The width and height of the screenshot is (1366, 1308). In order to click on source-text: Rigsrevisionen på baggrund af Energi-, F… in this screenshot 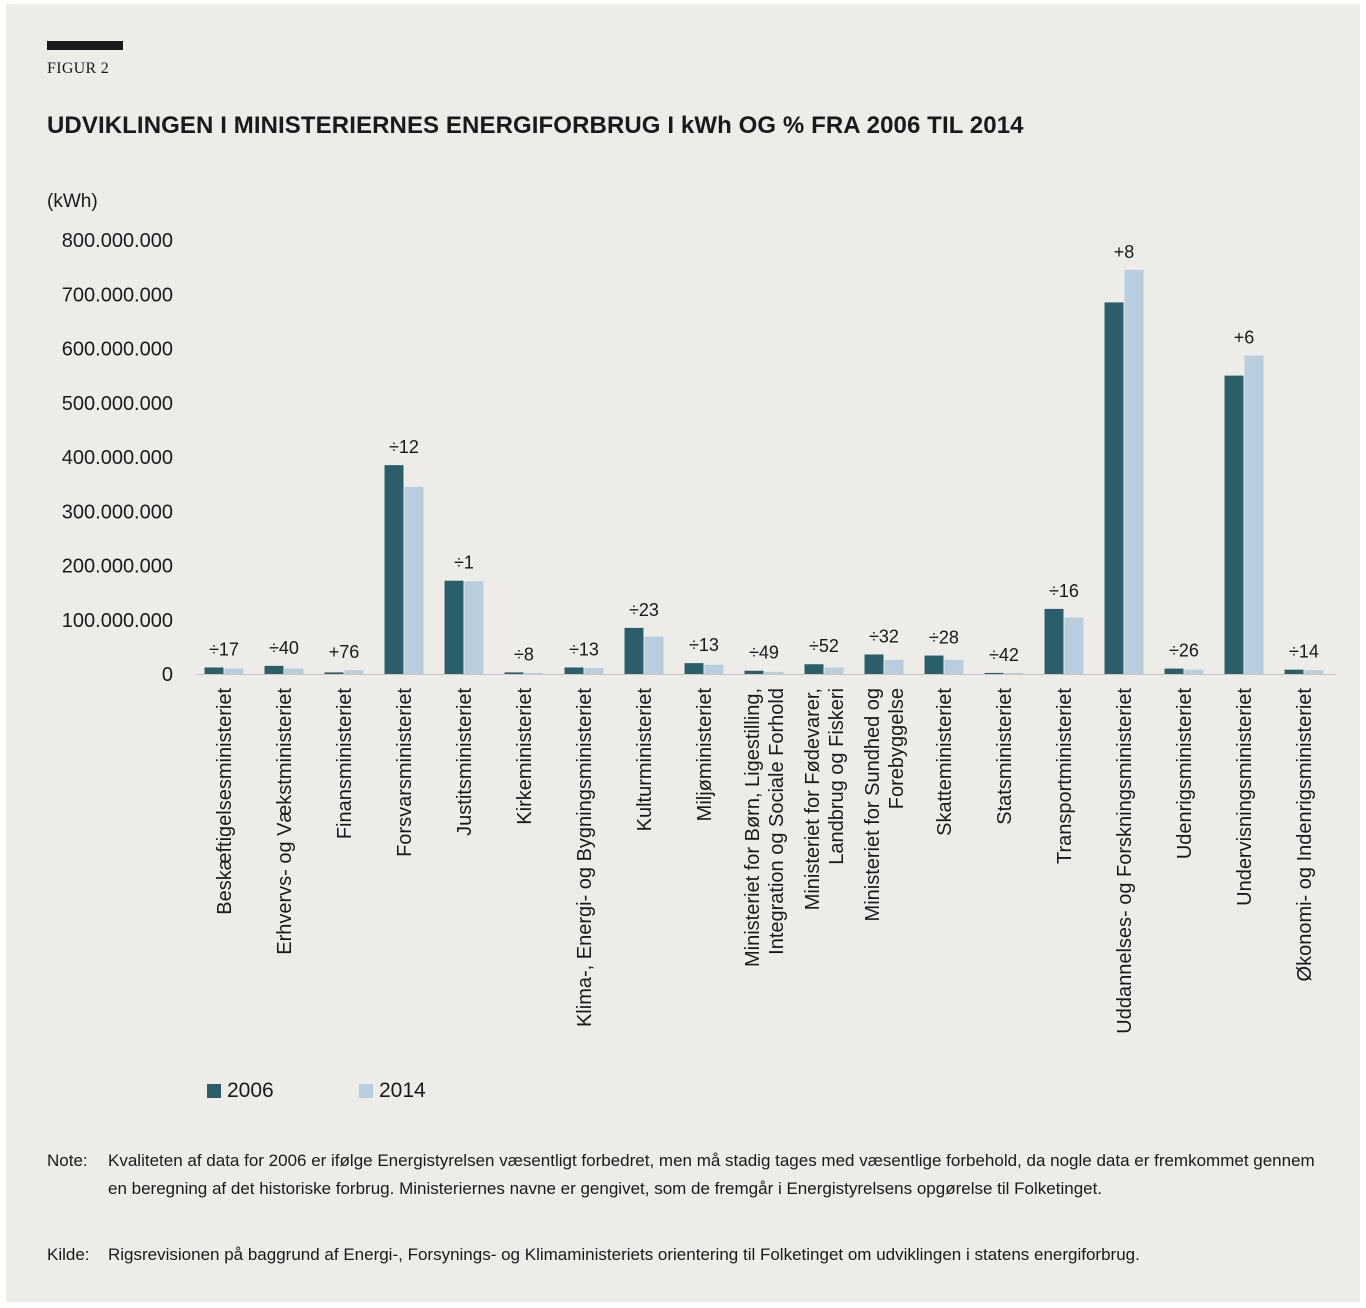, I will do `click(624, 1254)`.